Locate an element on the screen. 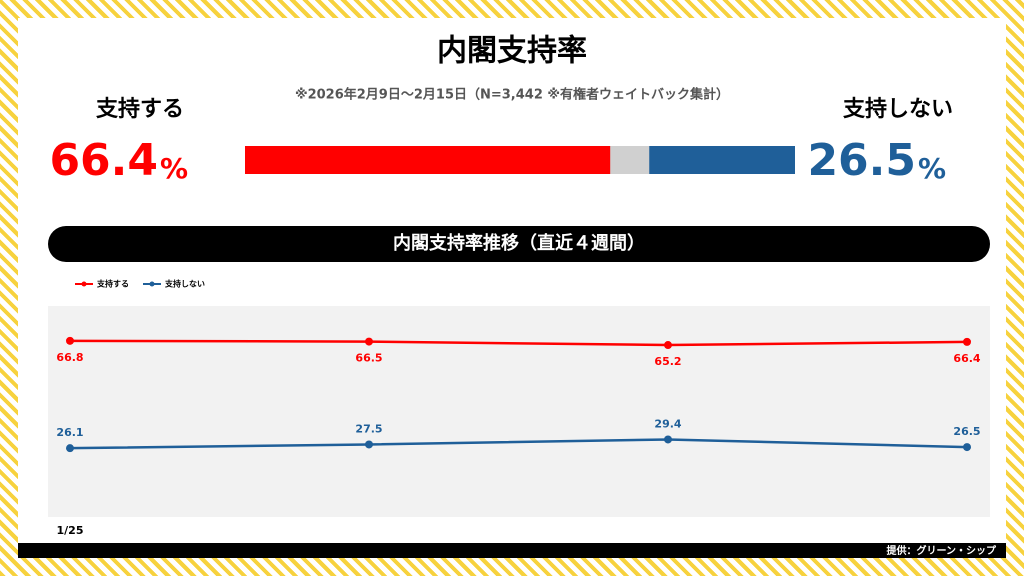  legend-label: 支持しない is located at coordinates (184, 284).